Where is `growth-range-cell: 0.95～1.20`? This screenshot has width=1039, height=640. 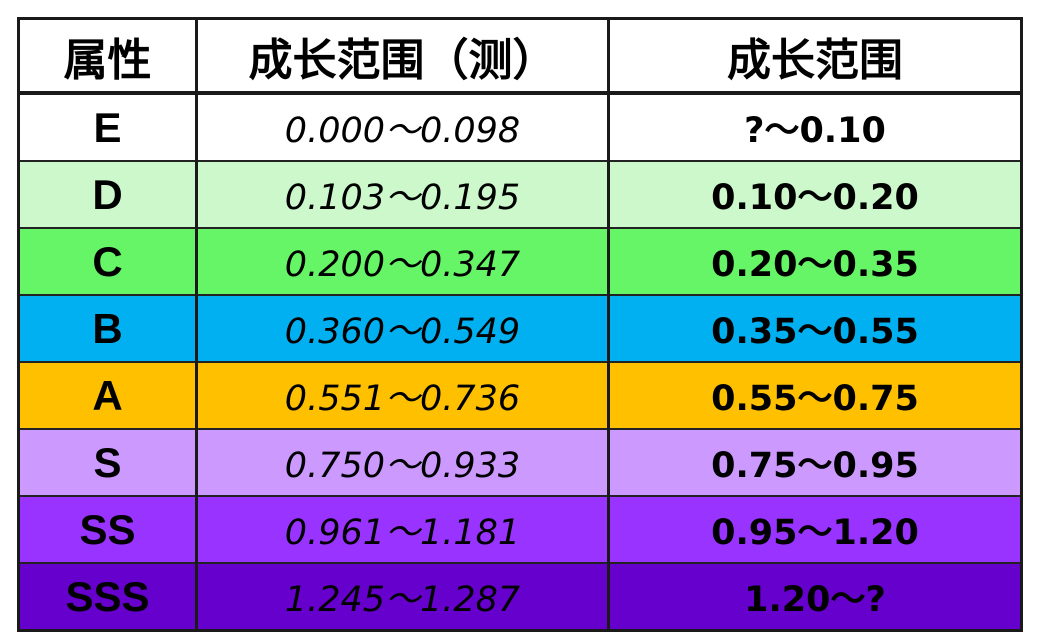 growth-range-cell: 0.95～1.20 is located at coordinates (815, 530).